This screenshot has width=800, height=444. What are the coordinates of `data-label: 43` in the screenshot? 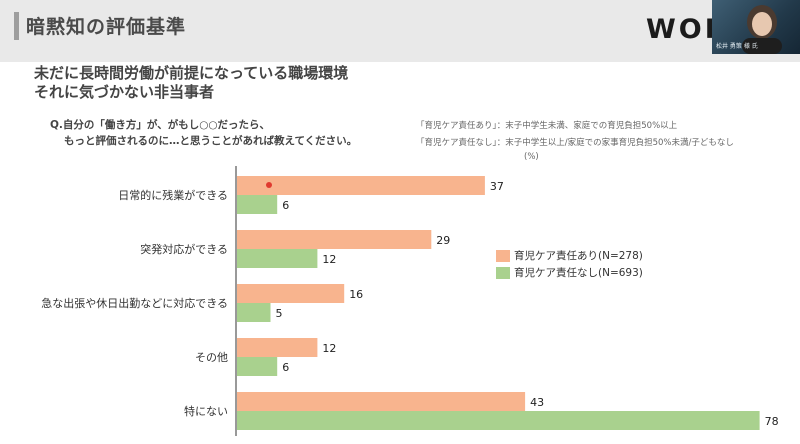 It's located at (537, 402).